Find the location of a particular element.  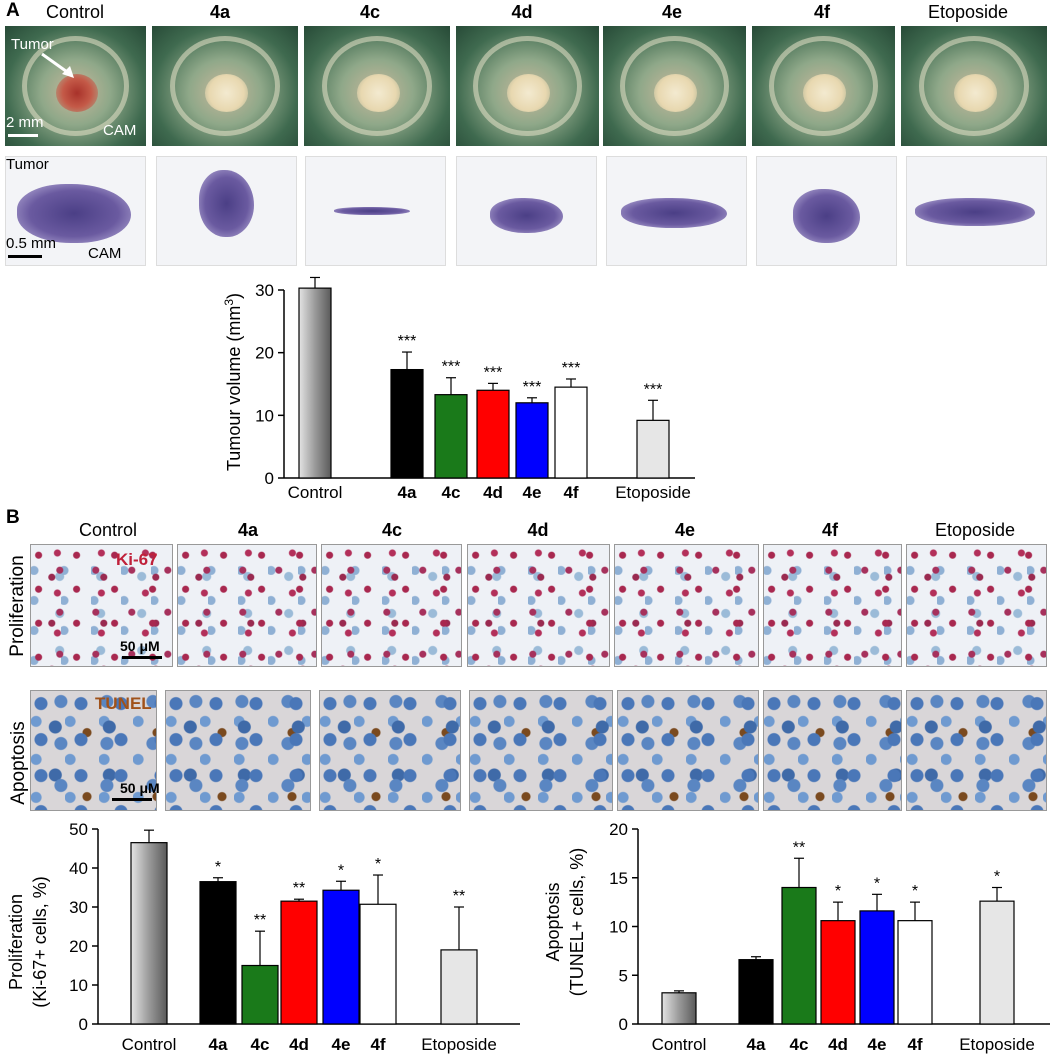

header-a-4d: 4d is located at coordinates (522, 12).